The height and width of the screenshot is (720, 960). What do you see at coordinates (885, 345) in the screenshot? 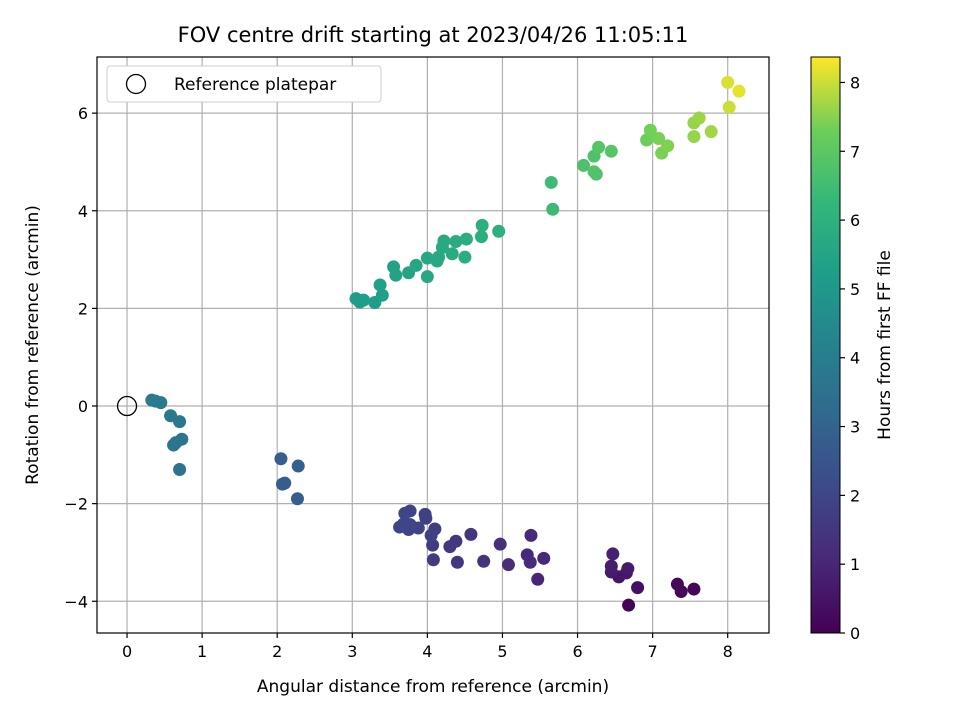
I see `colorbar-label: Hours from first FF file` at bounding box center [885, 345].